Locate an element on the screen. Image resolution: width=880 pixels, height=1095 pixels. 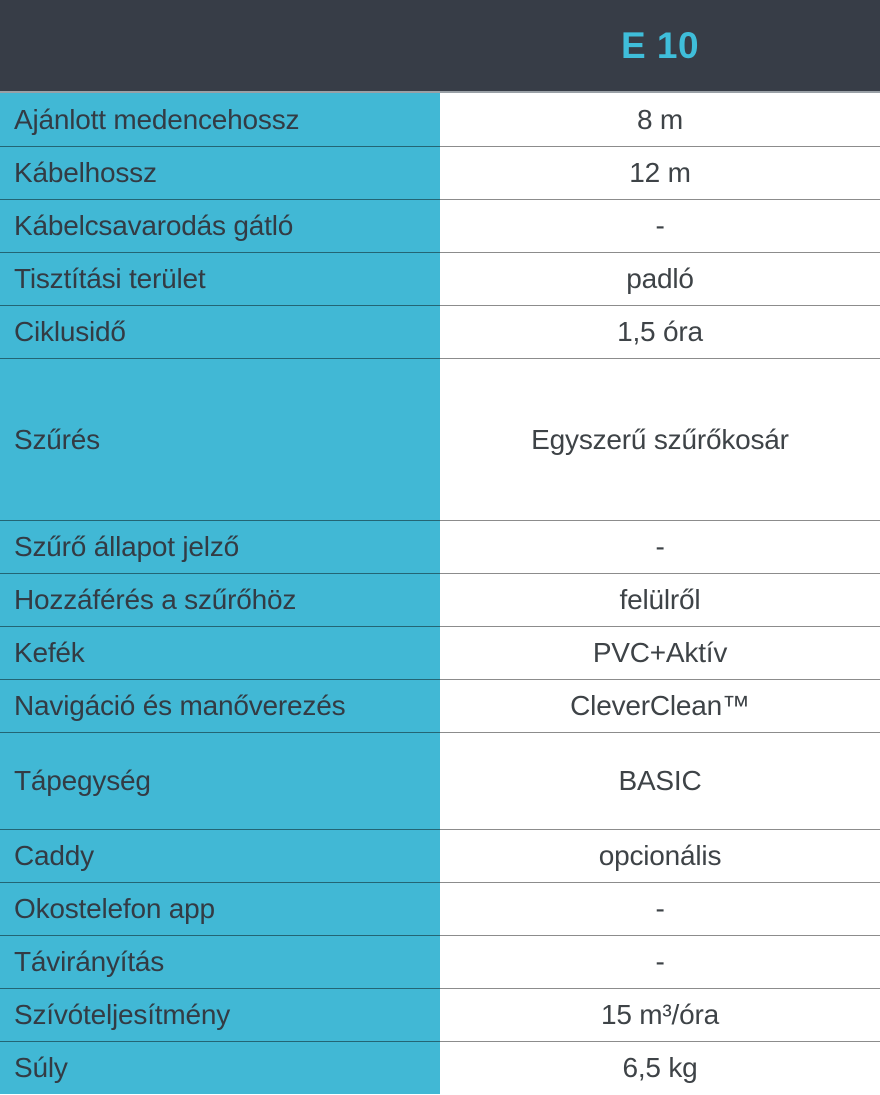
table-row: Szűrés Egyszerű szűrőkosár is located at coordinates (440, 439).